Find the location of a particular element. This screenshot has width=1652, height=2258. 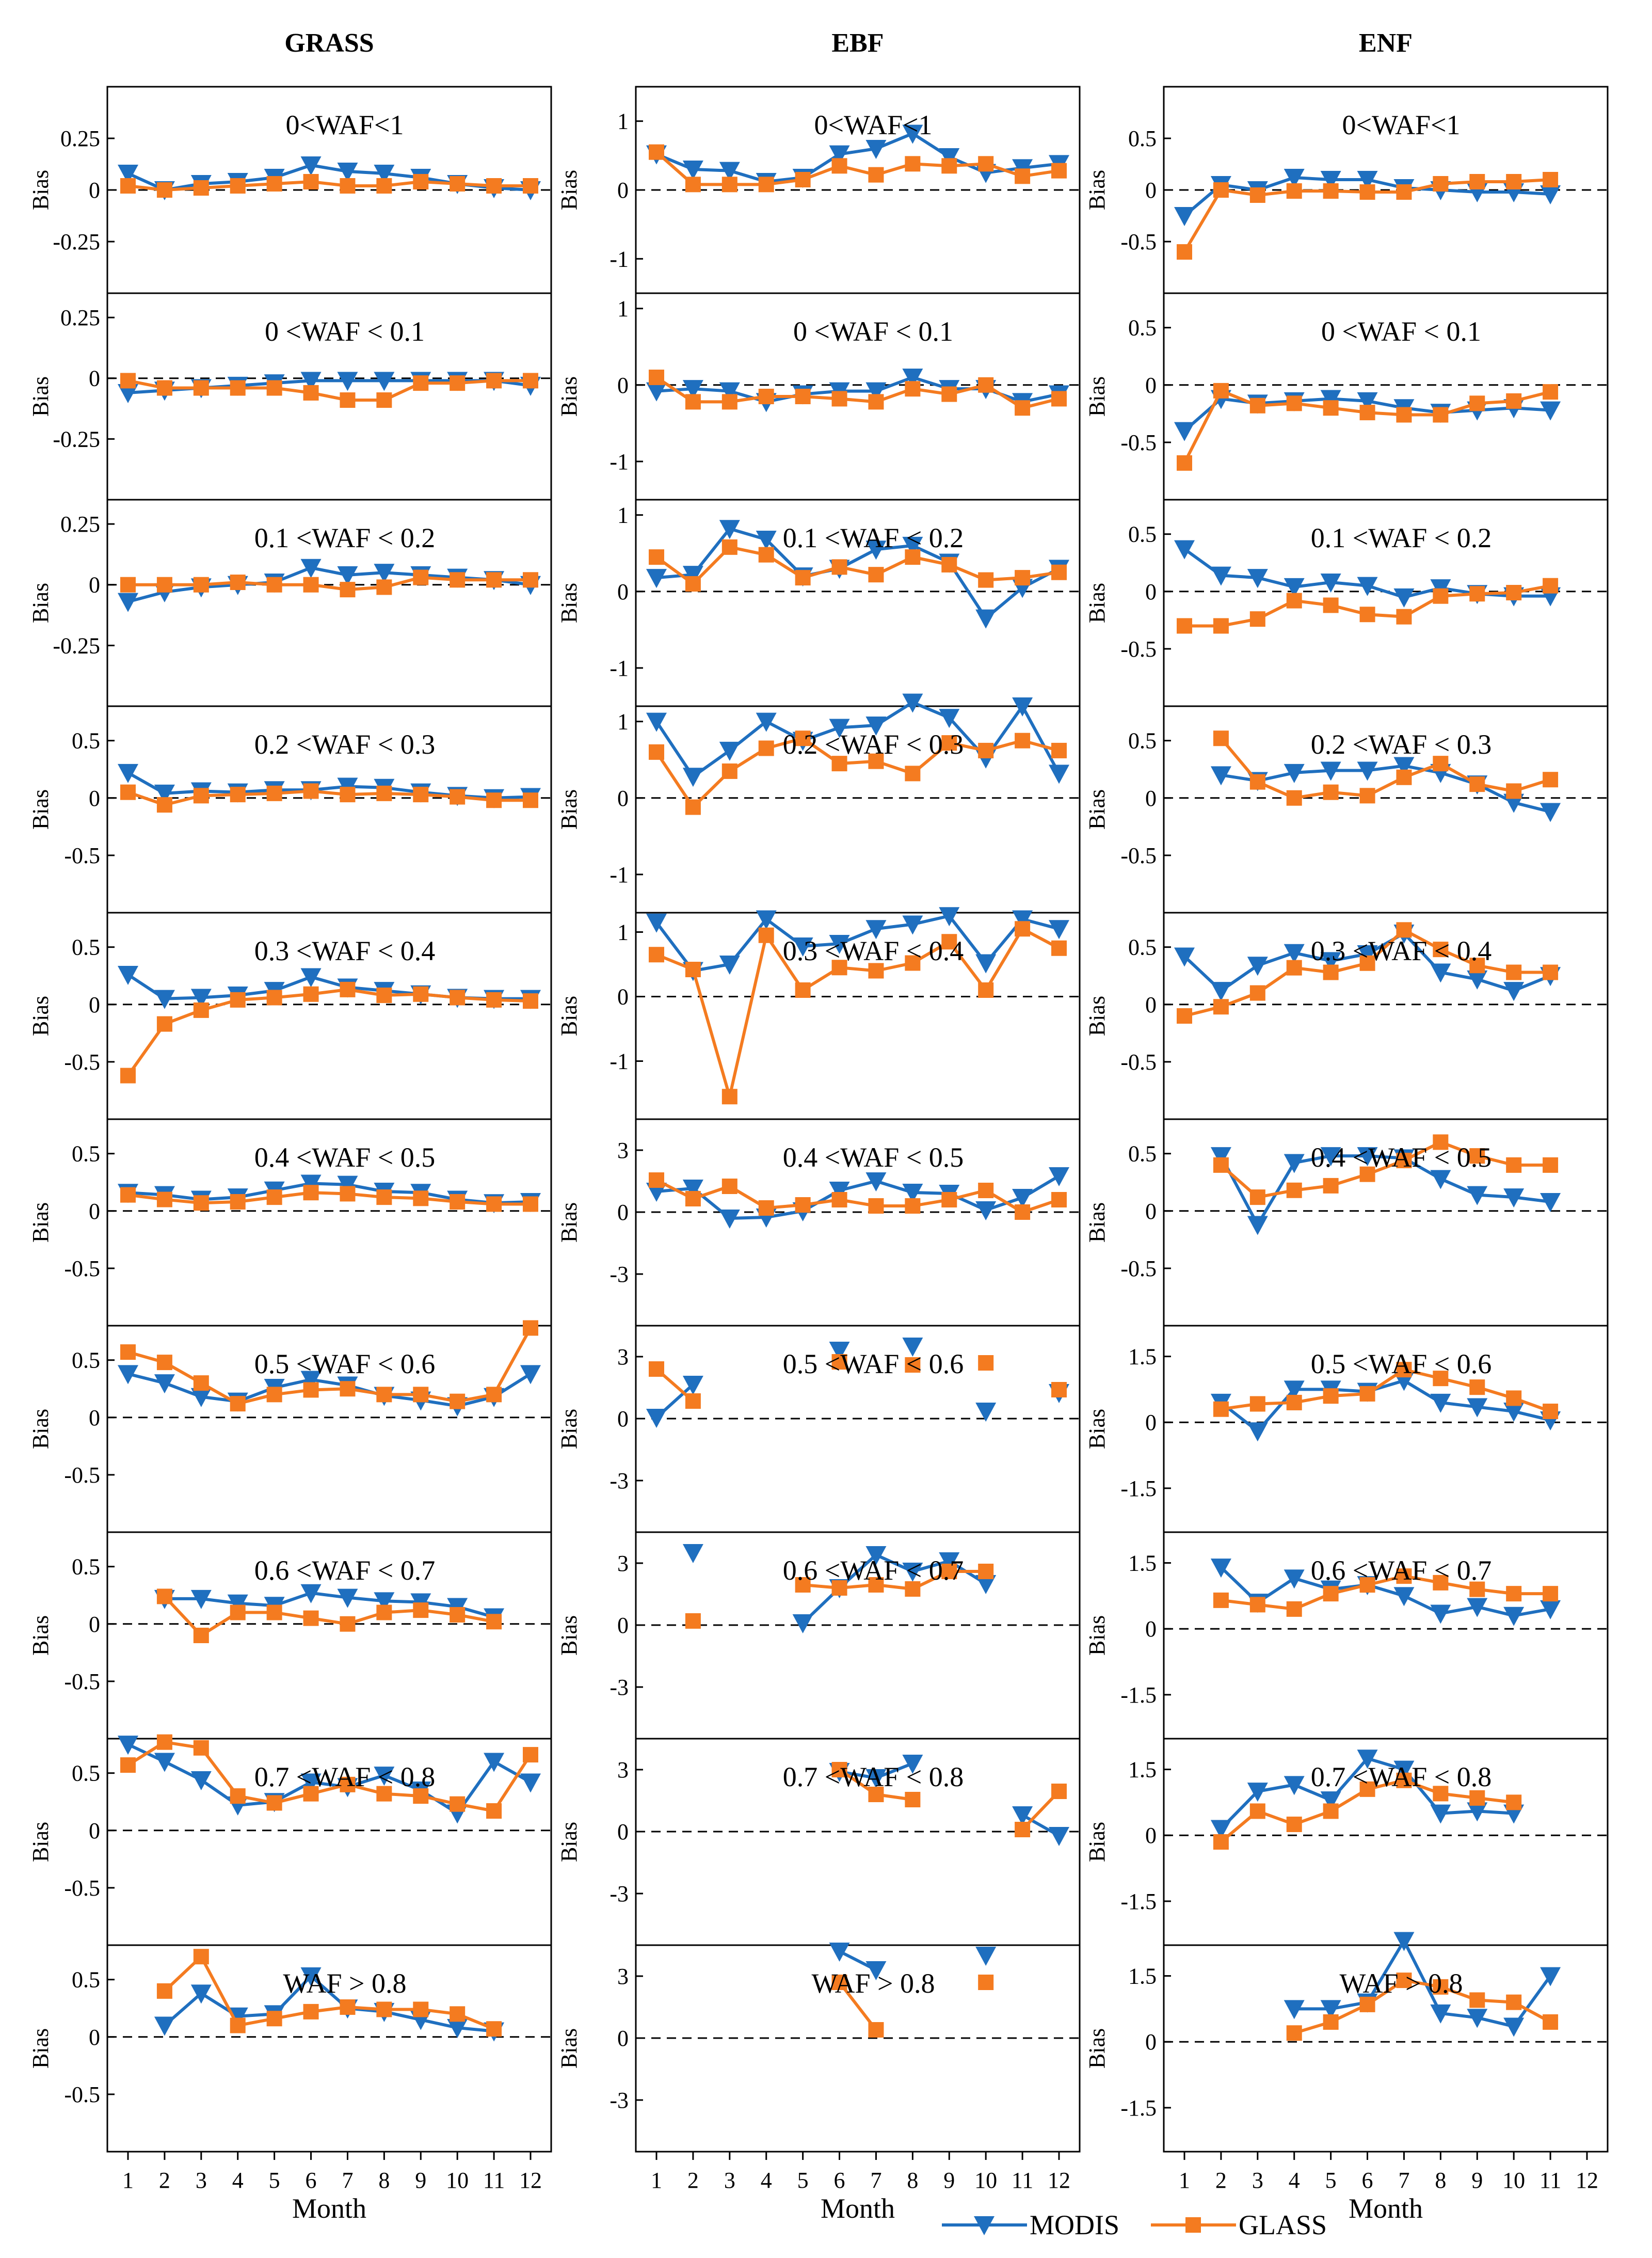

panel-ebf-7: 3 0 -3 Bias 0.5 <WAF < 0.6 is located at coordinates (818, 1429).